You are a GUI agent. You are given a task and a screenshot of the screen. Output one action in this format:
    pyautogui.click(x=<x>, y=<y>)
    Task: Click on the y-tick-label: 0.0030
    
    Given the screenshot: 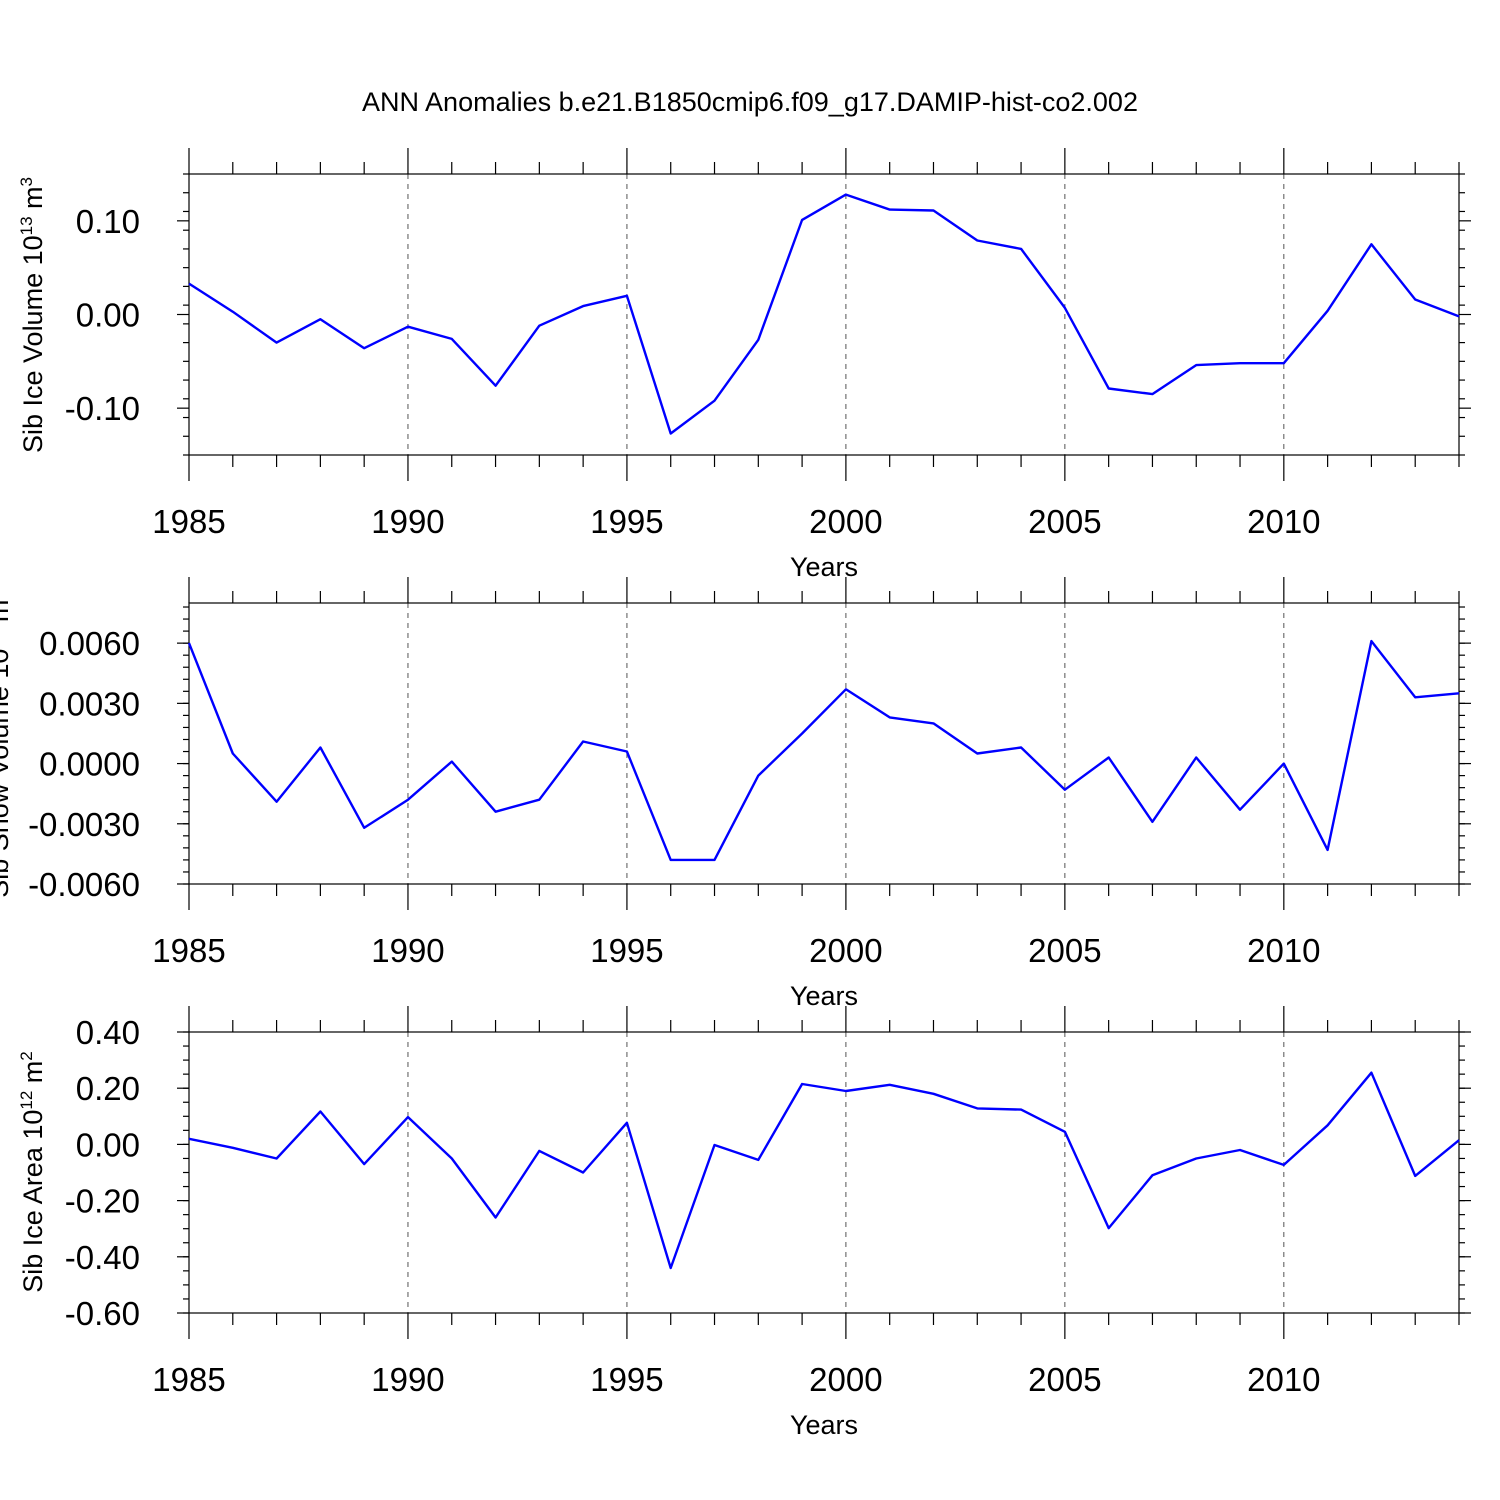 What is the action you would take?
    pyautogui.click(x=89, y=703)
    